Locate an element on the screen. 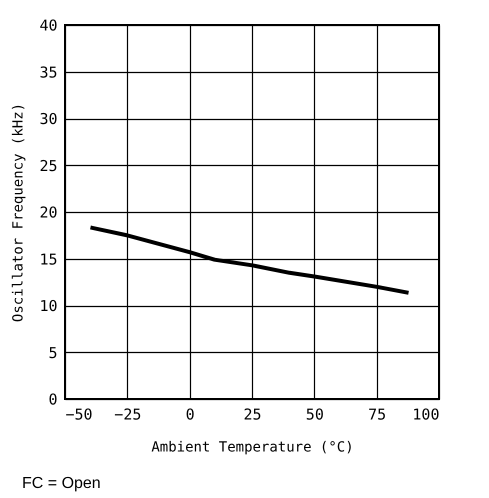  y-axis-title: Oscillator Frequency (kHz) is located at coordinates (18, 212).